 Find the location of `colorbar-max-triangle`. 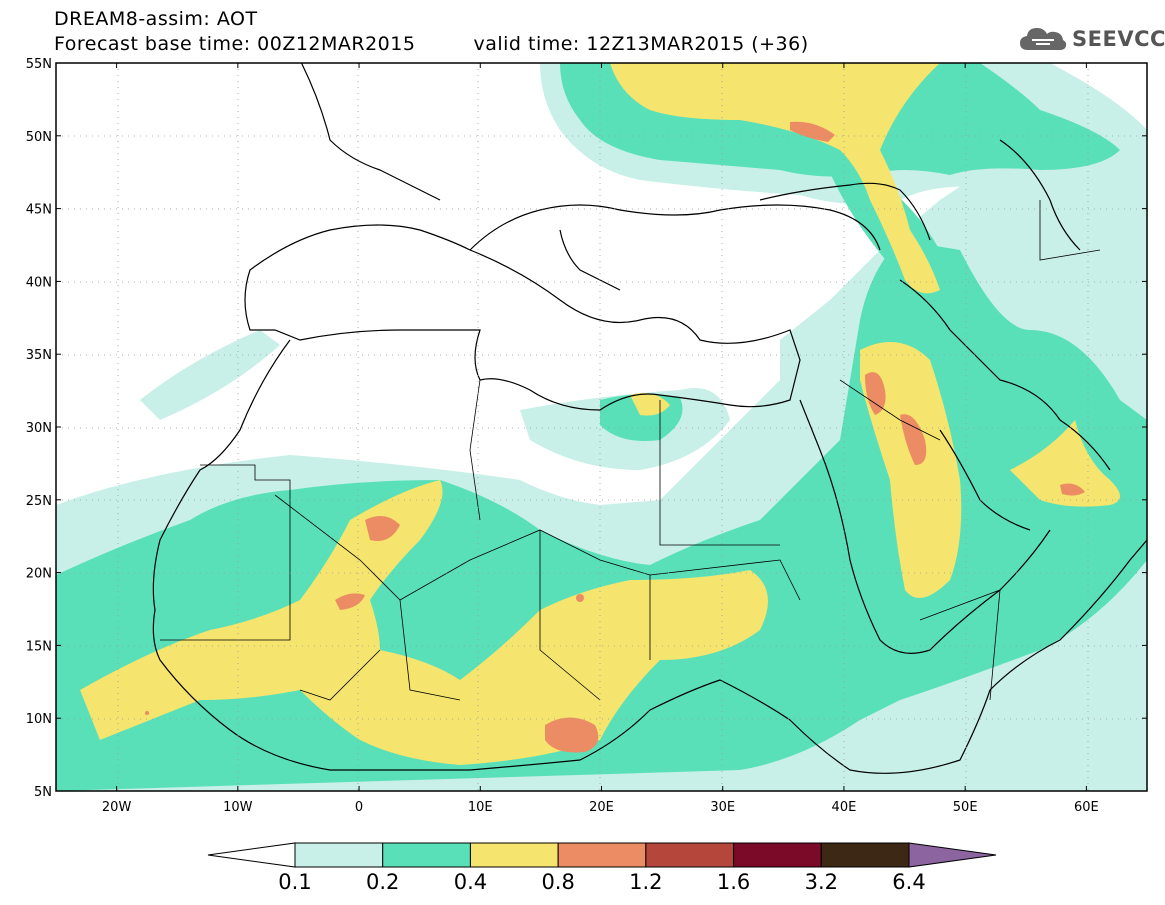

colorbar-max-triangle is located at coordinates (952, 855).